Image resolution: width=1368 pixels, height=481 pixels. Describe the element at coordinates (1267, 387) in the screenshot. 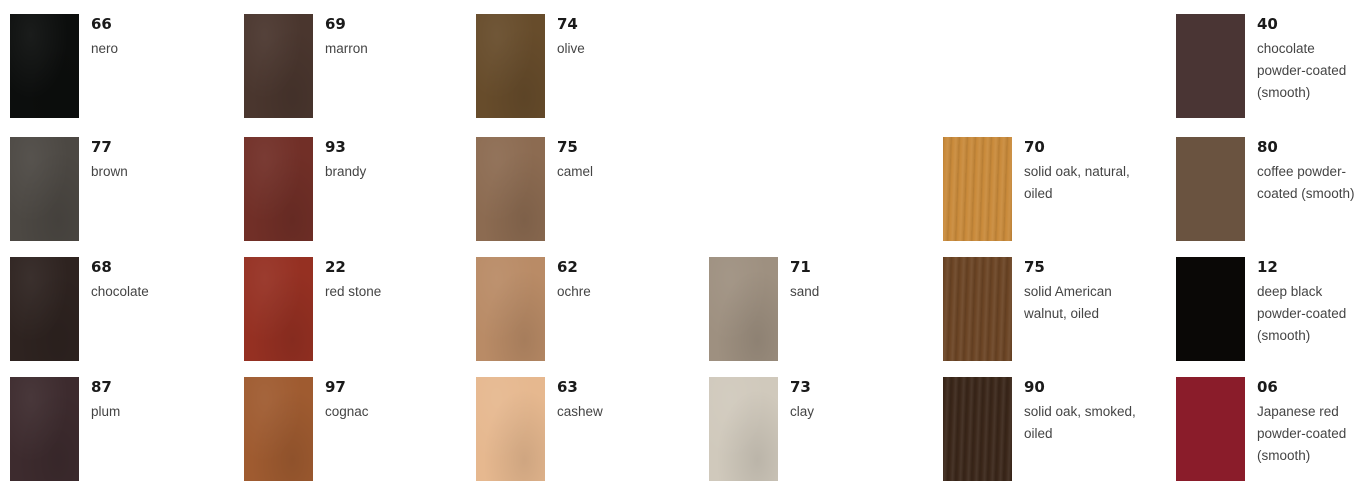

I see `swatch-code: 06` at that location.